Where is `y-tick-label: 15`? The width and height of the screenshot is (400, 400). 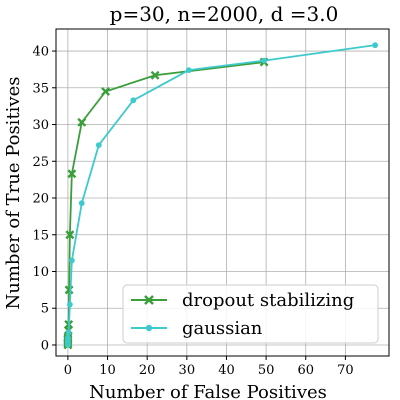 y-tick-label: 15 is located at coordinates (40, 235).